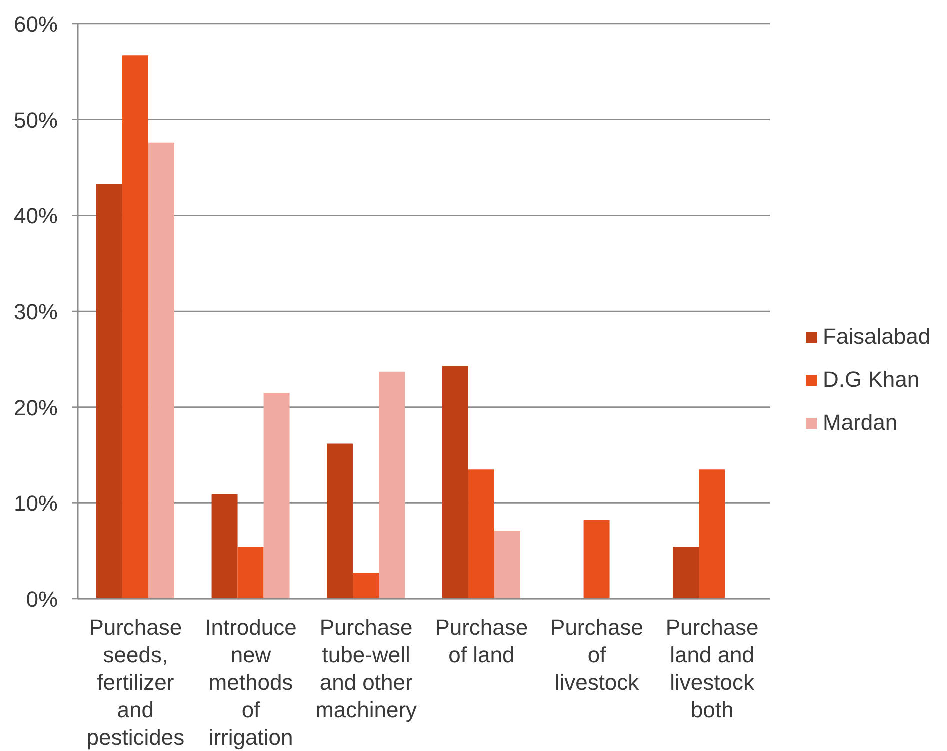 The height and width of the screenshot is (751, 947). I want to click on legend-label: D.G Khan, so click(871, 380).